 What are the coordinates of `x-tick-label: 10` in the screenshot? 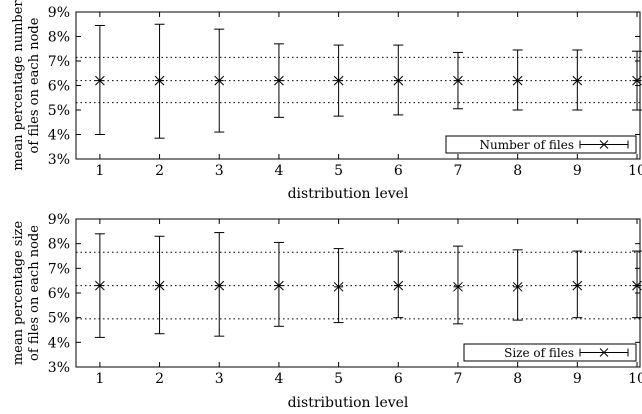 It's located at (635, 171).